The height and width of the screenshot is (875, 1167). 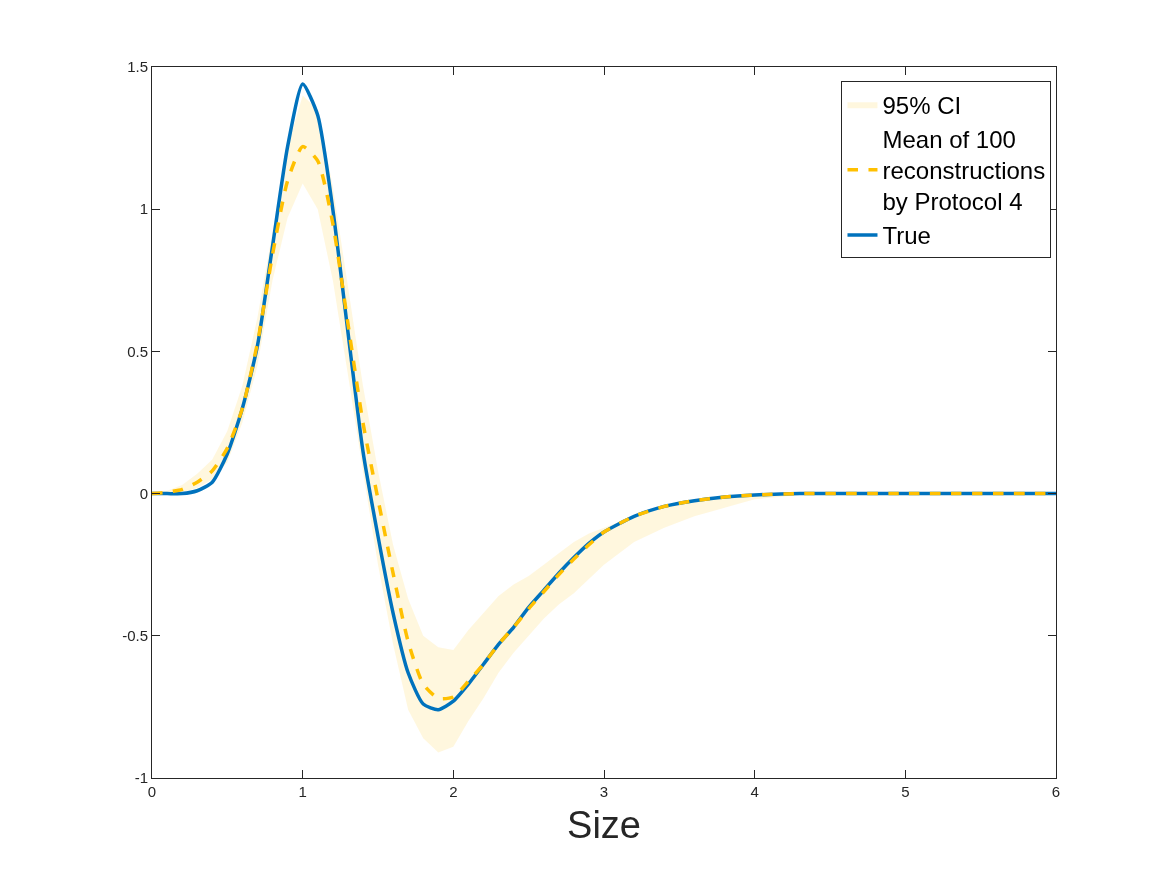 What do you see at coordinates (143, 209) in the screenshot?
I see `y-tick-label: 1` at bounding box center [143, 209].